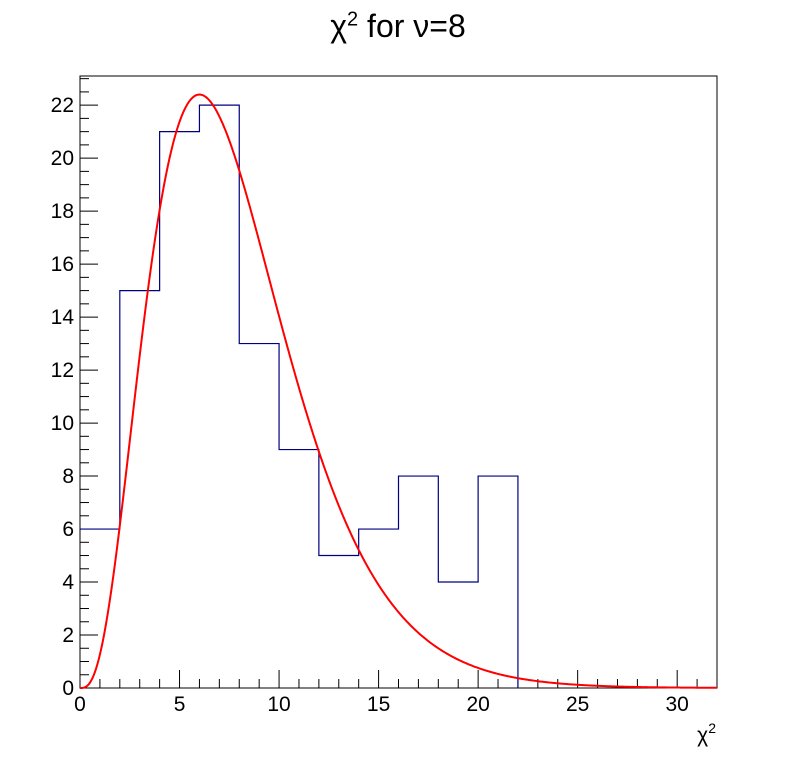 The width and height of the screenshot is (796, 765). I want to click on y-tick-label: 22, so click(62, 105).